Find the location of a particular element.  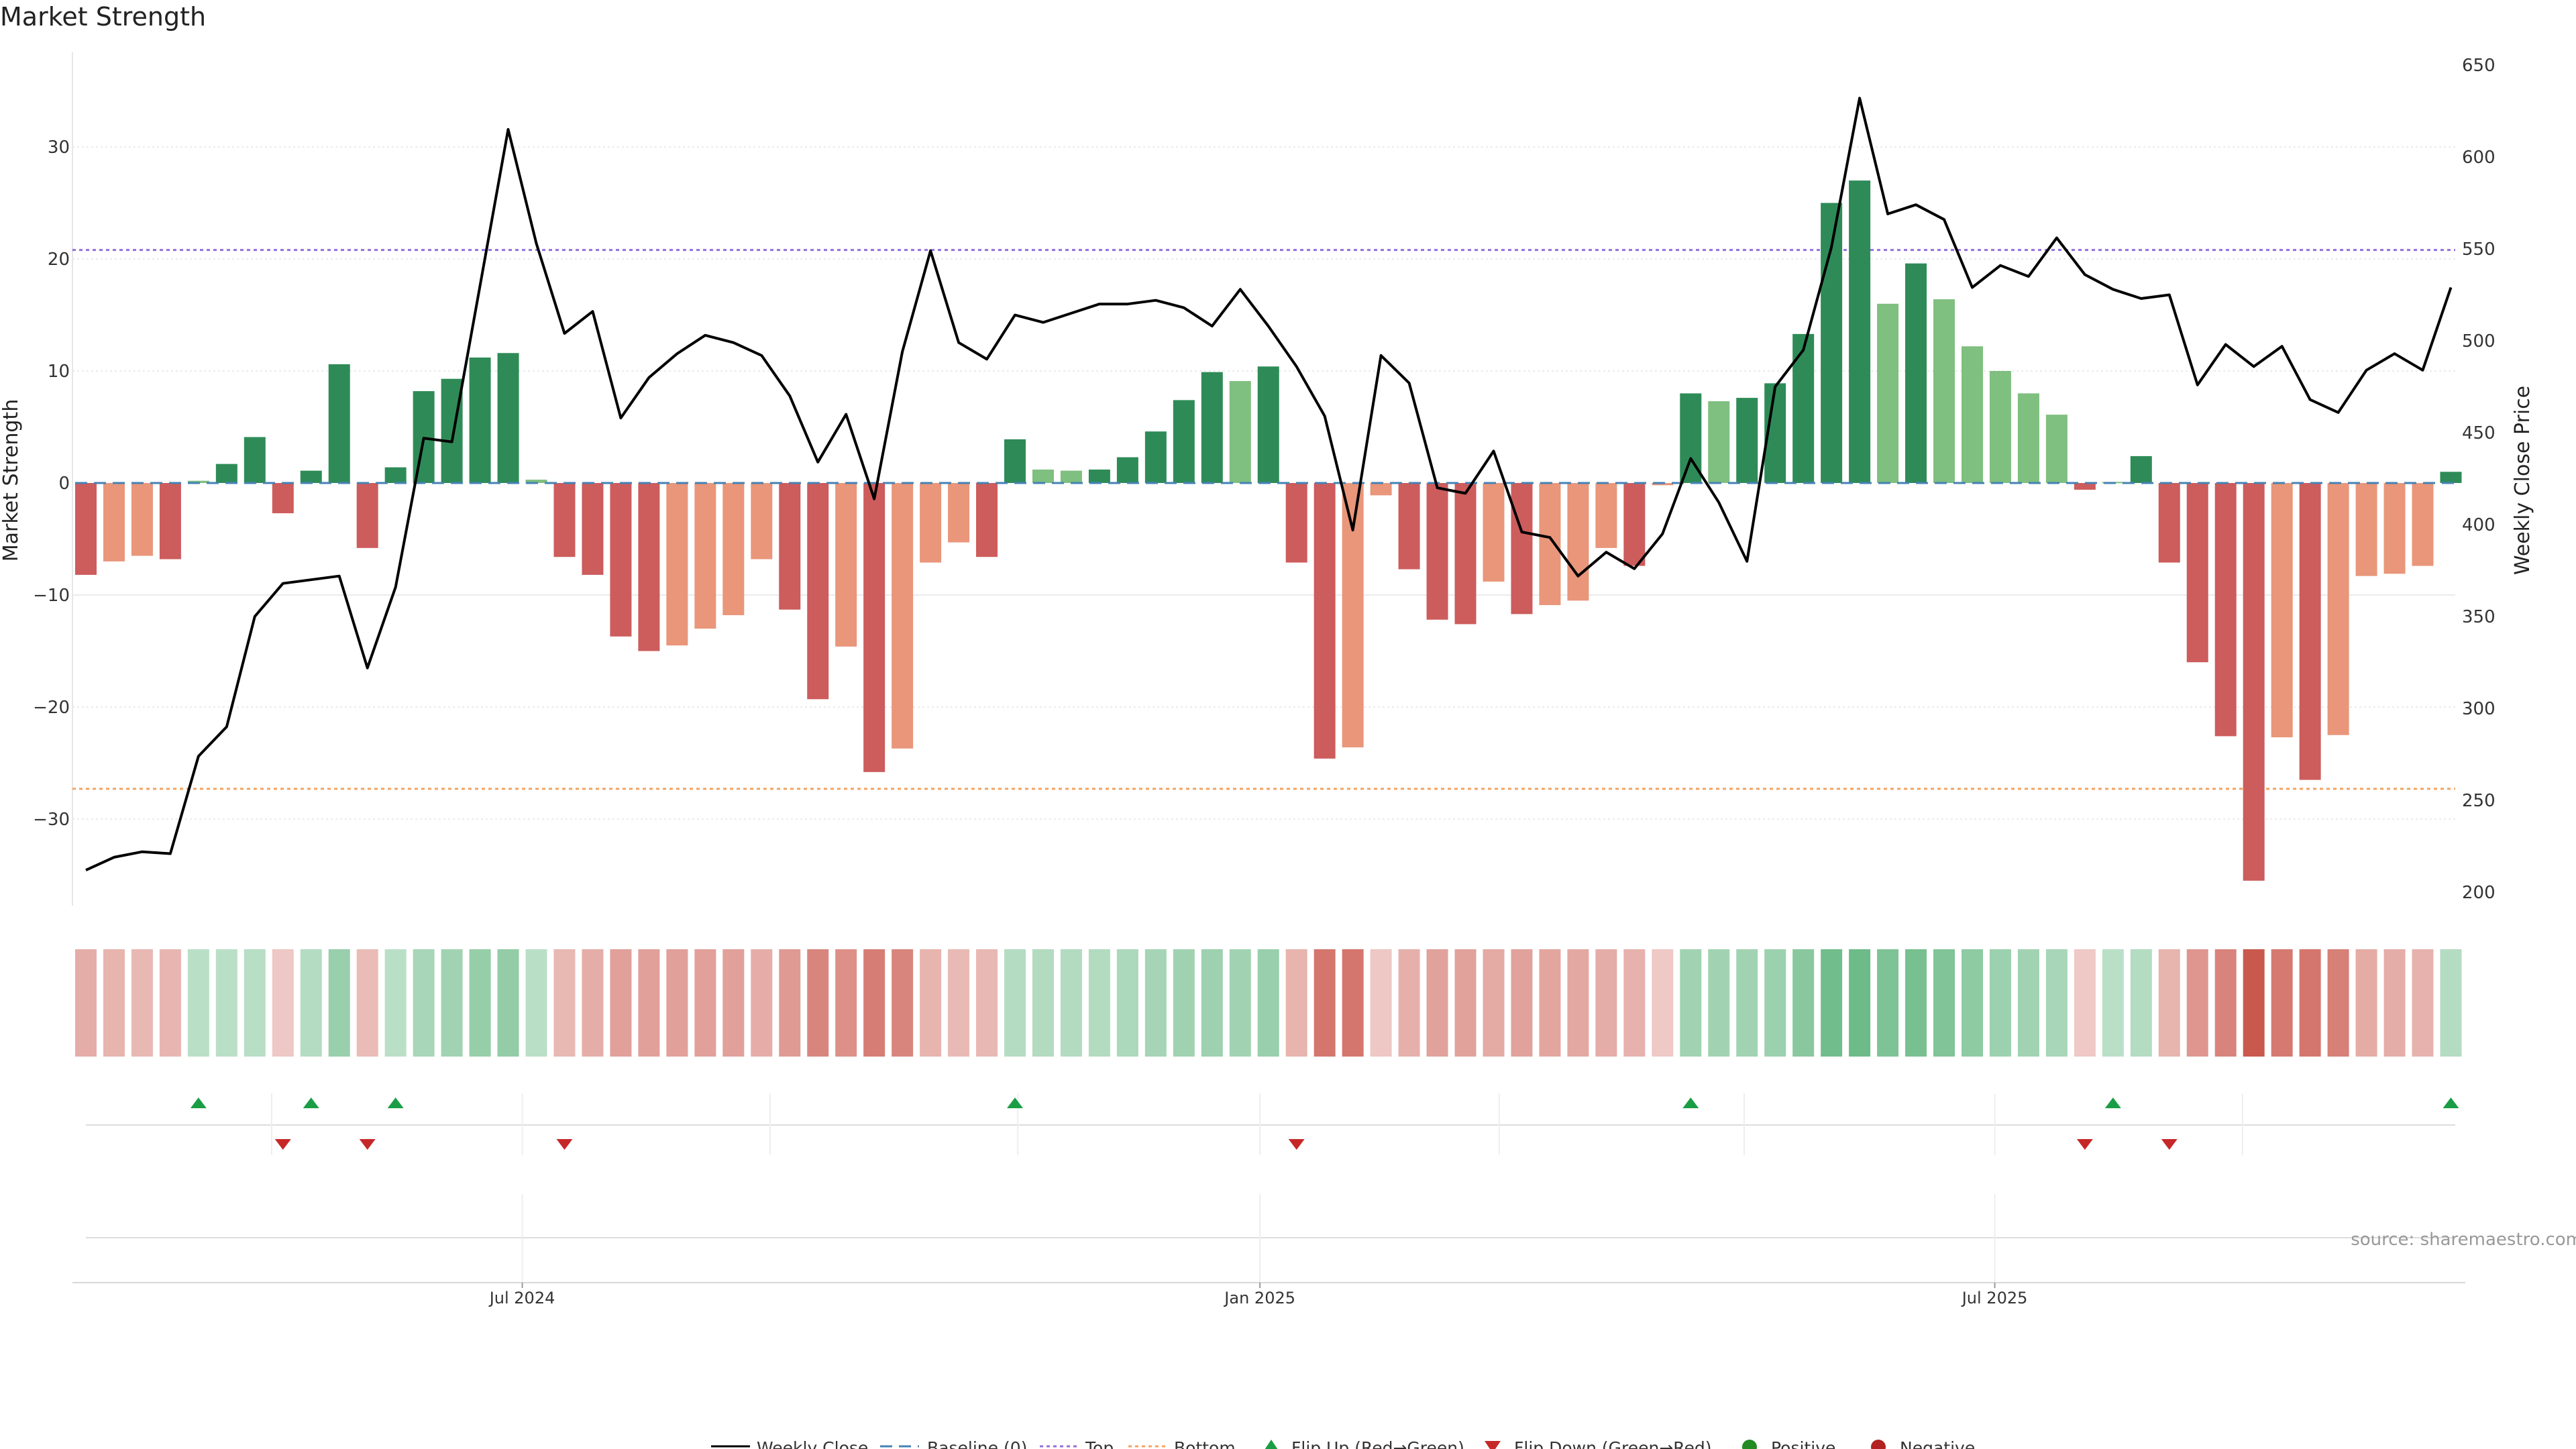

right-tick-label-0: 650 is located at coordinates (2479, 66).